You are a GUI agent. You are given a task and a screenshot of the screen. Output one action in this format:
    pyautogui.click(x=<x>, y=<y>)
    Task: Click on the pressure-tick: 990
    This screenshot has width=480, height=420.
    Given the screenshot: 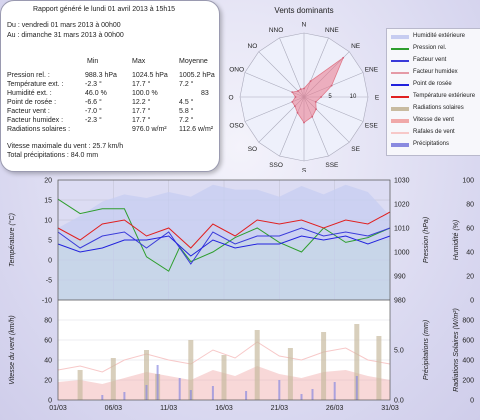 What is the action you would take?
    pyautogui.click(x=400, y=277)
    